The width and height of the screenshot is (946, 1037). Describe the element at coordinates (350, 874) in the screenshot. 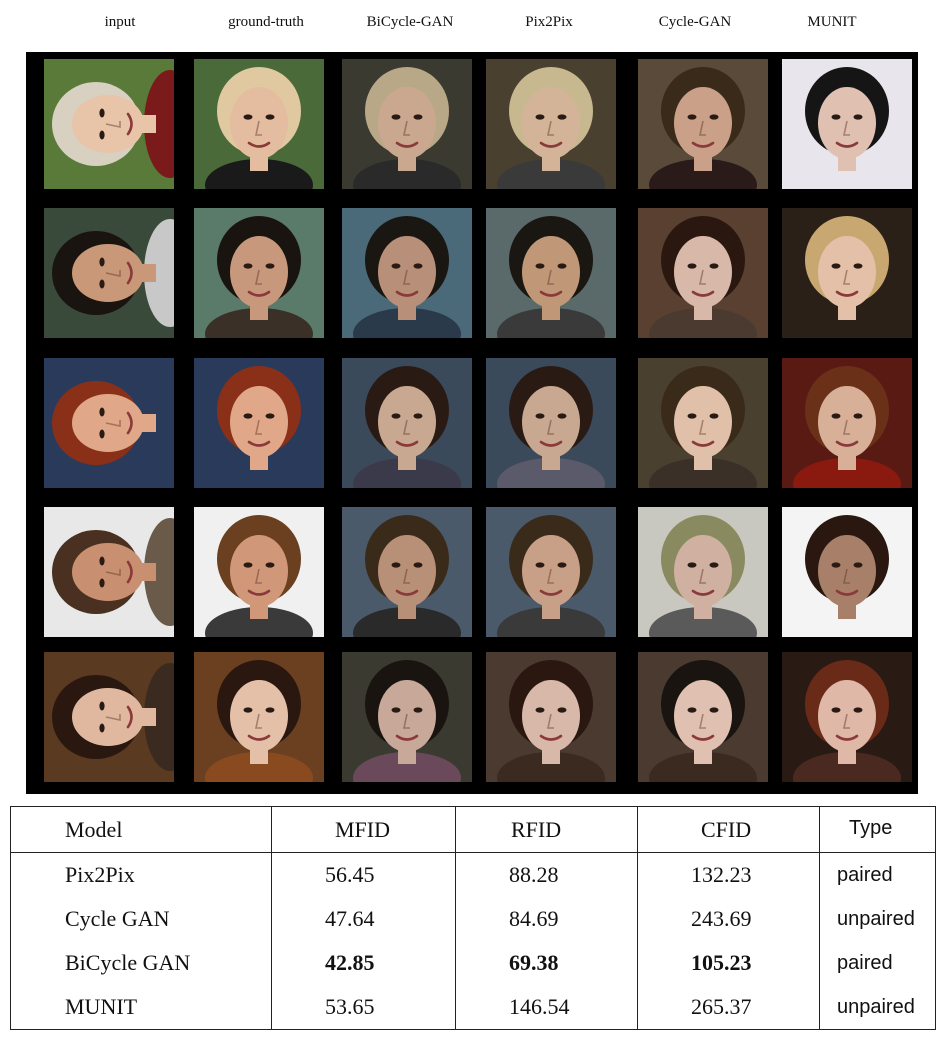

I see `cell-mfid: 56.45` at that location.